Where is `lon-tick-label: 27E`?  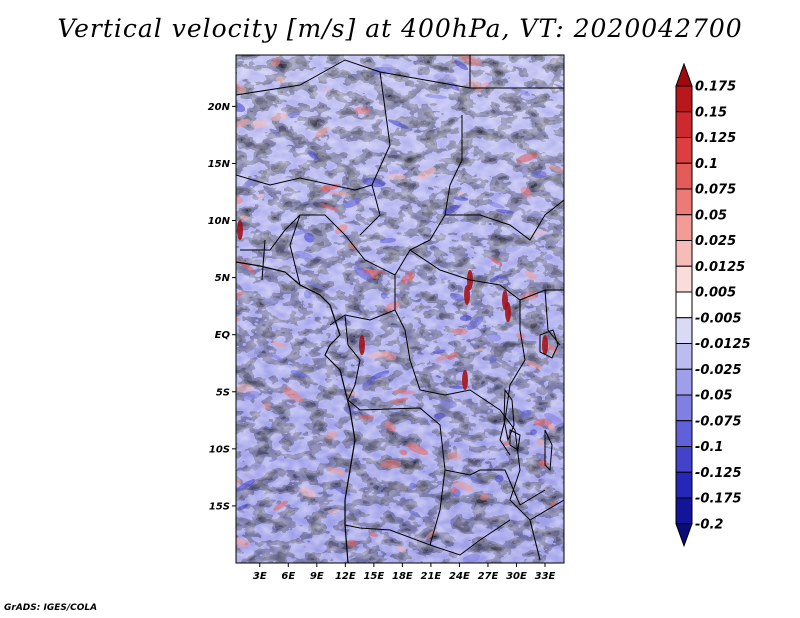
lon-tick-label: 27E is located at coordinates (488, 576).